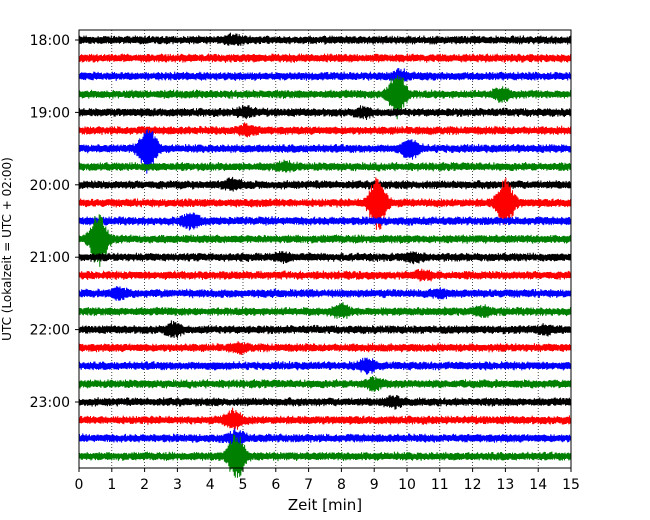  What do you see at coordinates (54, 222) in the screenshot?
I see `y-axis-ticks: 18:00 19:00 20:00 21:00 22:00 23:00` at bounding box center [54, 222].